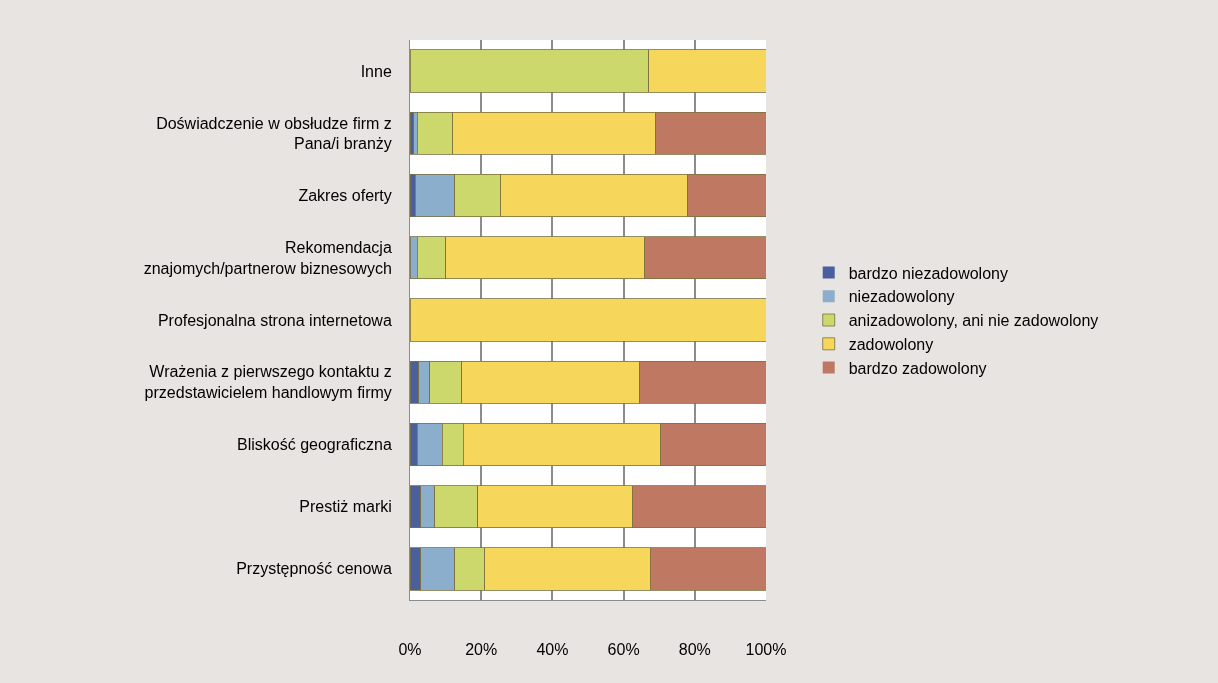 The image size is (1218, 683). I want to click on x-tick-label: 20%, so click(481, 650).